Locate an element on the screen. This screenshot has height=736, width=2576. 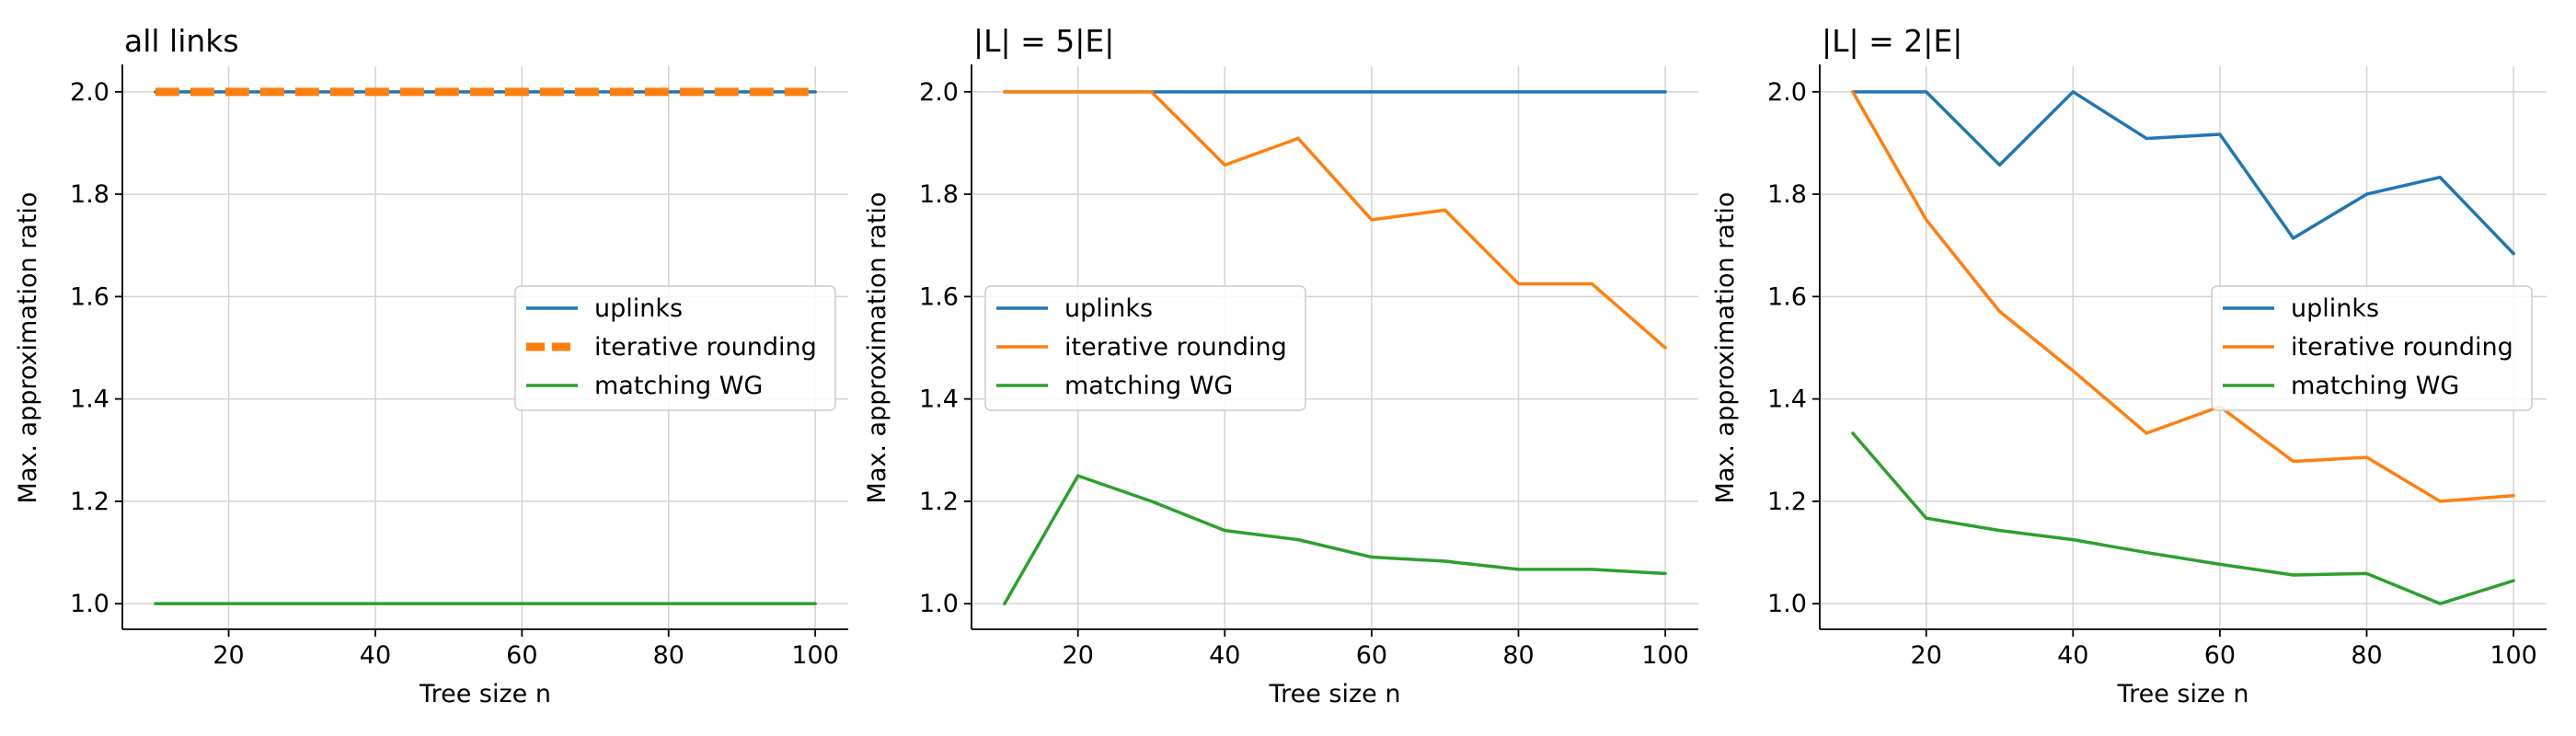
series-line-uplinks is located at coordinates (2183, 173).